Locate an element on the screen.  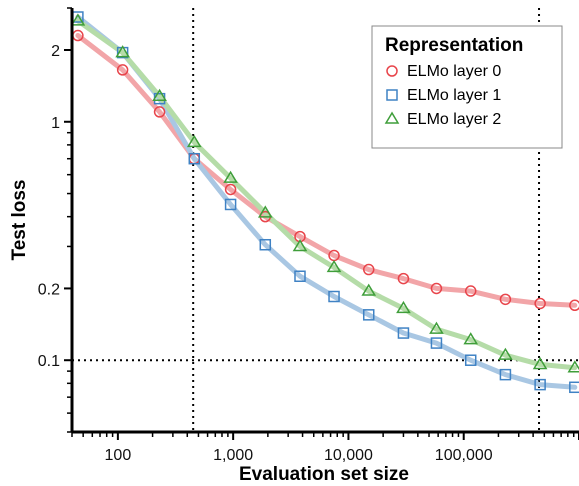
y-tick-label: 0.1 is located at coordinates (49, 361).